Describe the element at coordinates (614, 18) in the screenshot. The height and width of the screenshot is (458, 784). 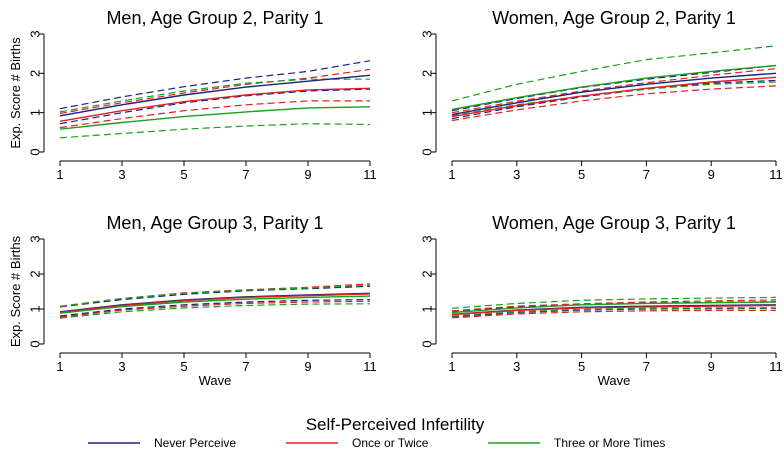
I see `panel-title: Women, Age Group 2, Parity 1` at that location.